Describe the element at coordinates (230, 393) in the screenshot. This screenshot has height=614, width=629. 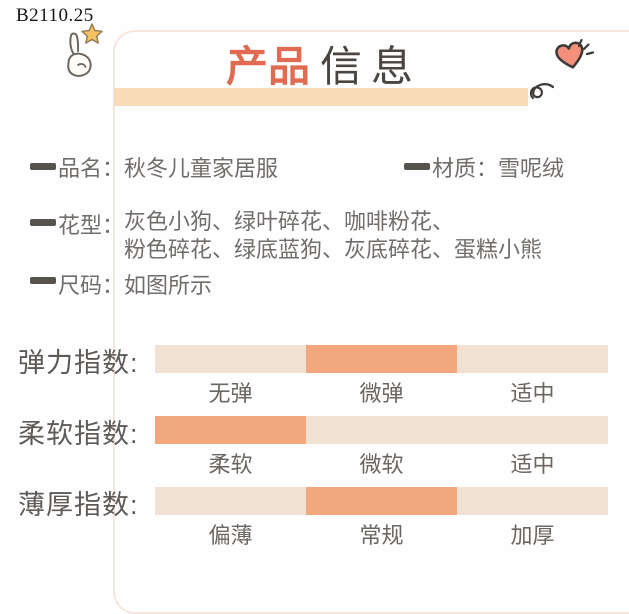
I see `option-label: 无弹` at that location.